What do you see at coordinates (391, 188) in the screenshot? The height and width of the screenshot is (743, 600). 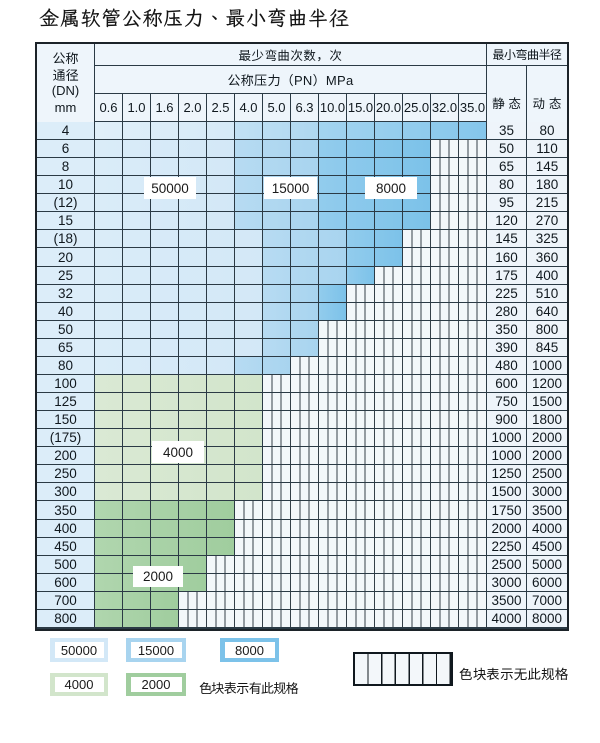 I see `zone-label-8000: 8000` at bounding box center [391, 188].